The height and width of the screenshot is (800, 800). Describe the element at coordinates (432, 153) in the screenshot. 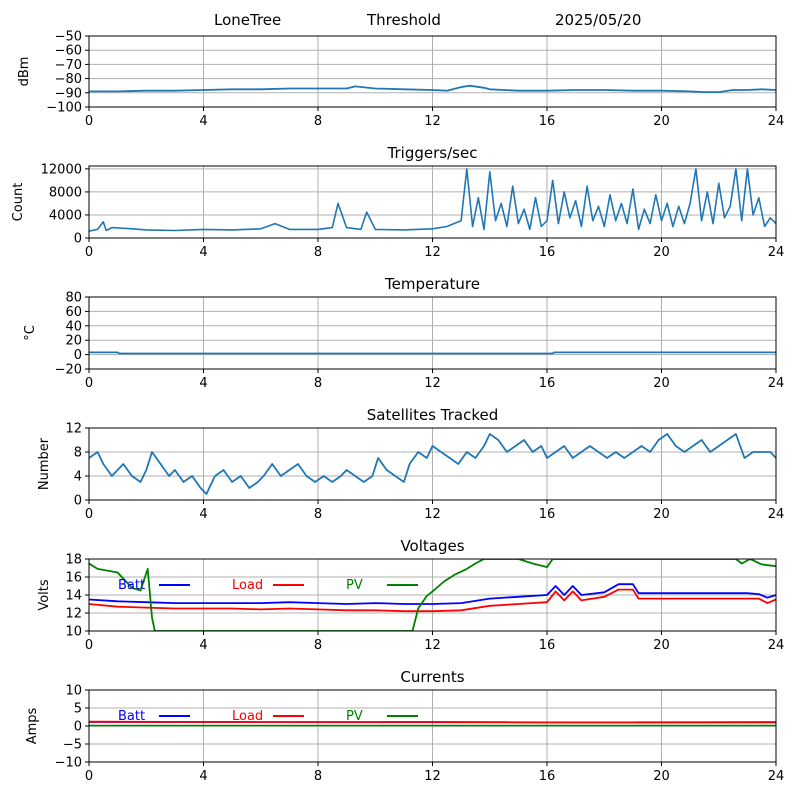

I see `panel-title: Triggers/sec` at that location.